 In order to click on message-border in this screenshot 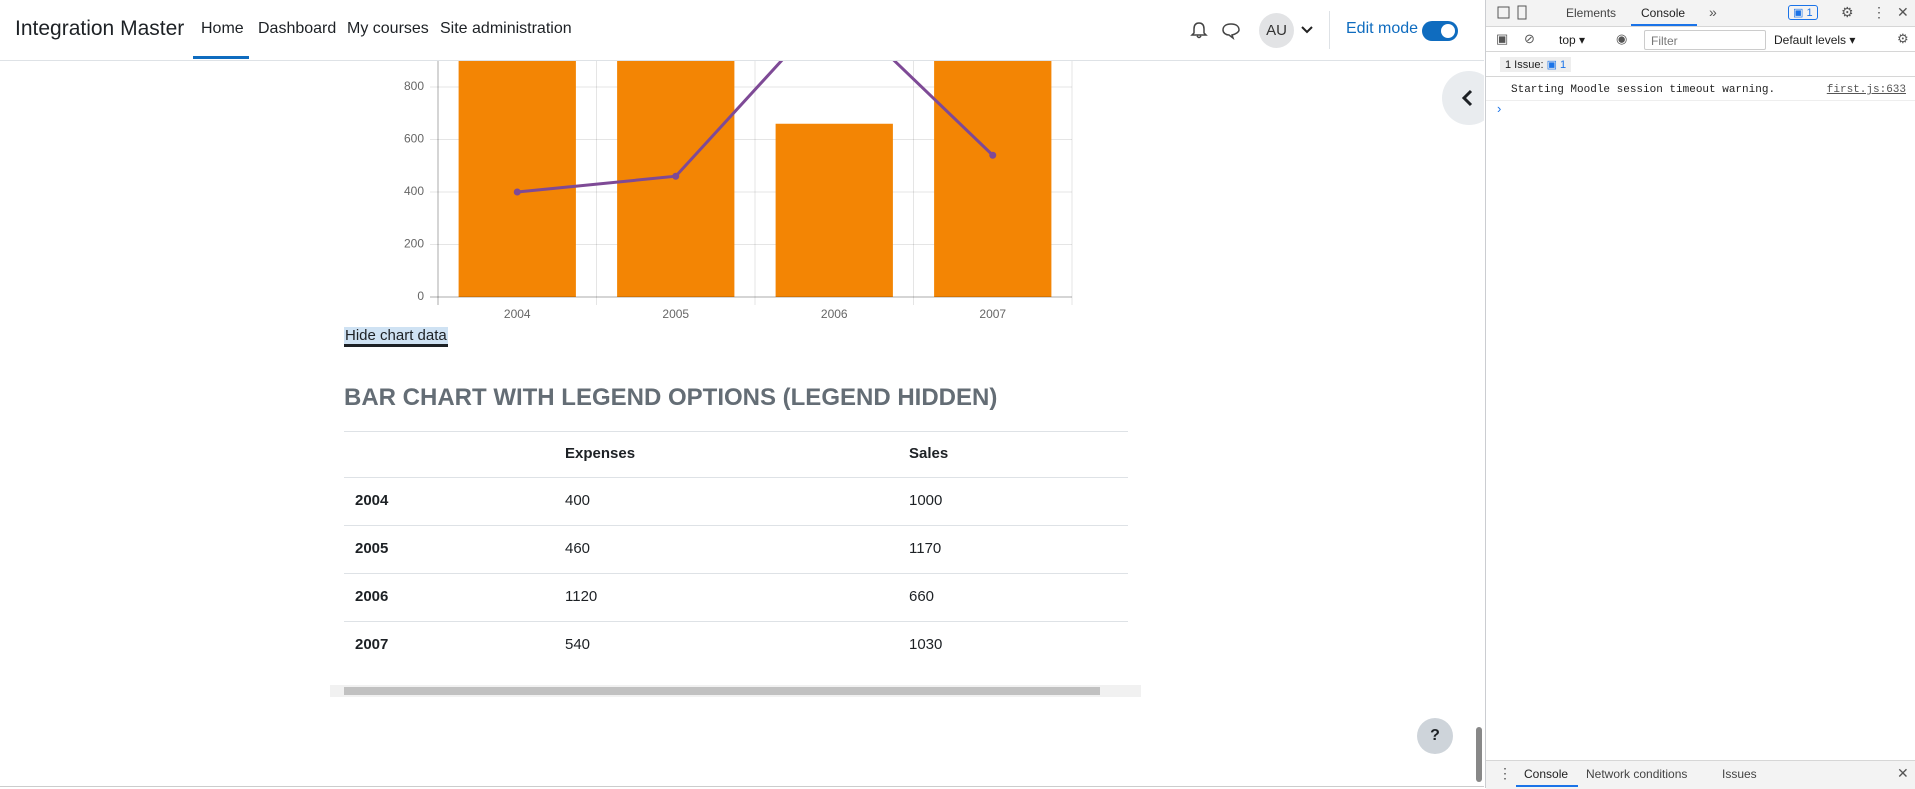, I will do `click(1700, 100)`.